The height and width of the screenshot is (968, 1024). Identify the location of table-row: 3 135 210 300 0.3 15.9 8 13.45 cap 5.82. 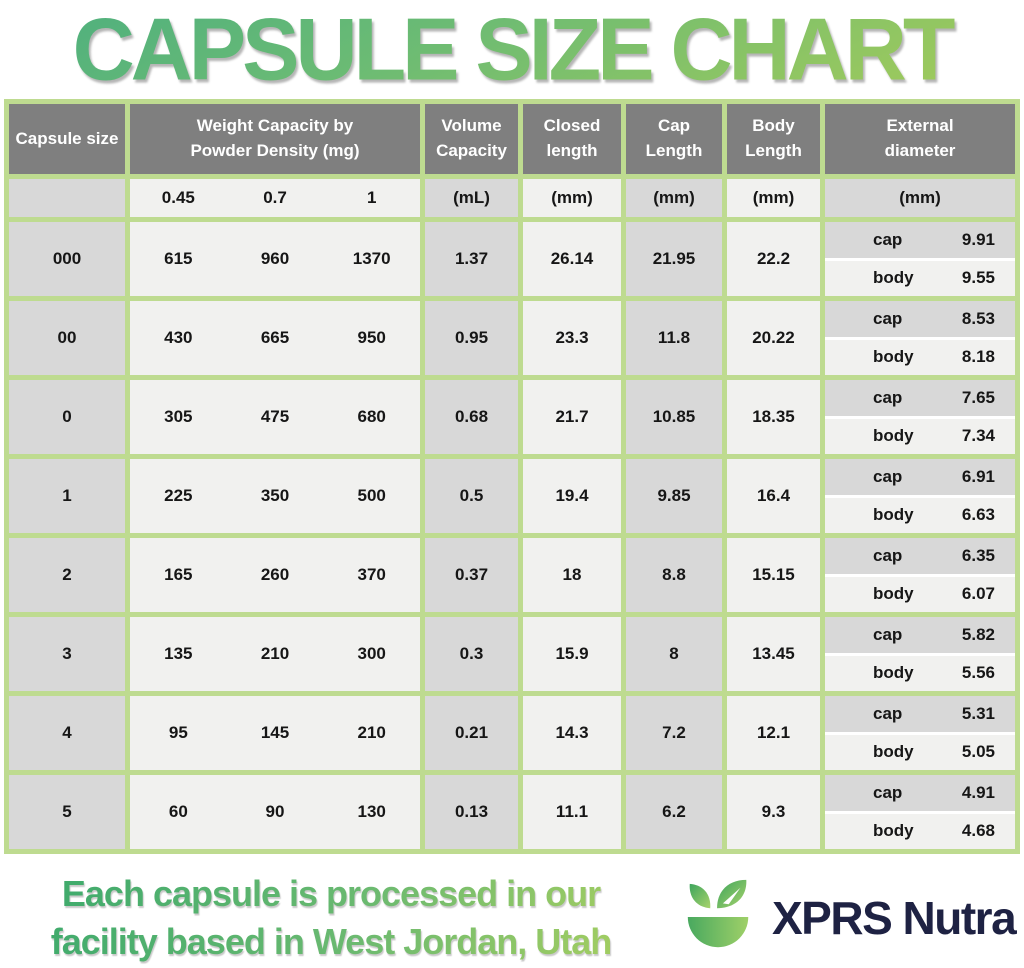
(512, 654).